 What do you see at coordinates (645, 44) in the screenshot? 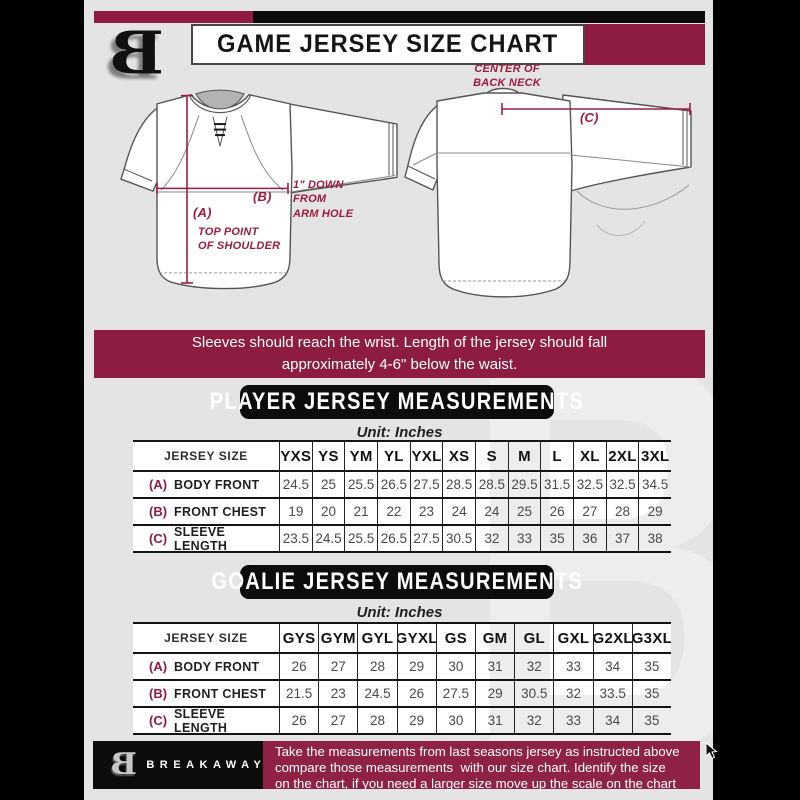
I see `title-accent-block` at bounding box center [645, 44].